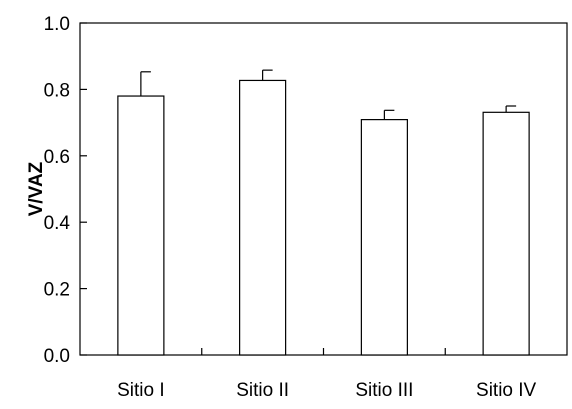 This screenshot has width=572, height=409. Describe the element at coordinates (57, 190) in the screenshot. I see `y-axis-tick-labels: 0.0 0.2 0.4 0.6 0.8 1.0` at that location.